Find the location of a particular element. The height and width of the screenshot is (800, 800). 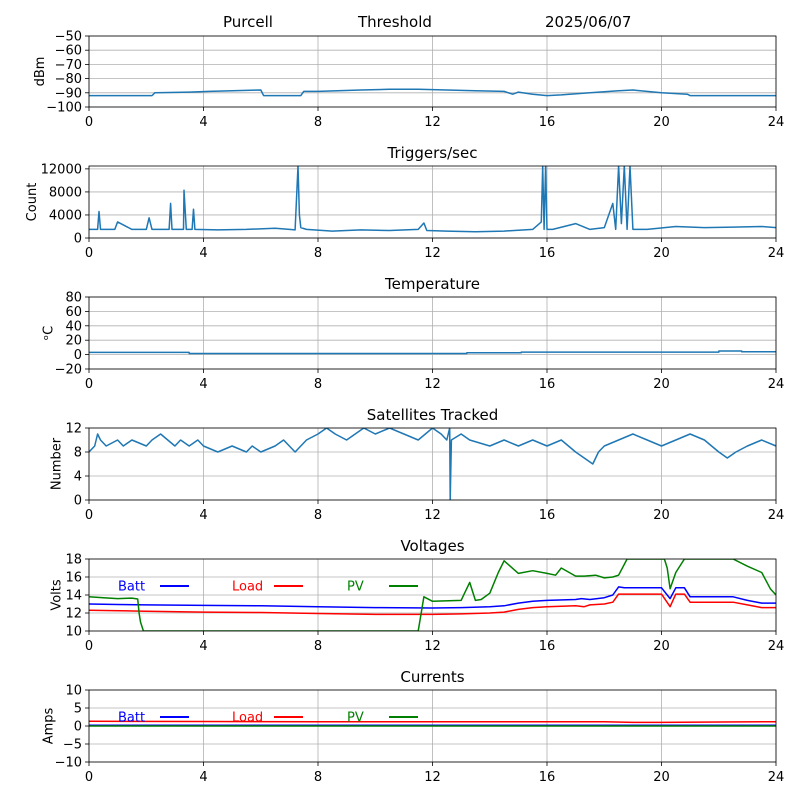

panel-2-ytick-label-0: 0 is located at coordinates (78, 239).